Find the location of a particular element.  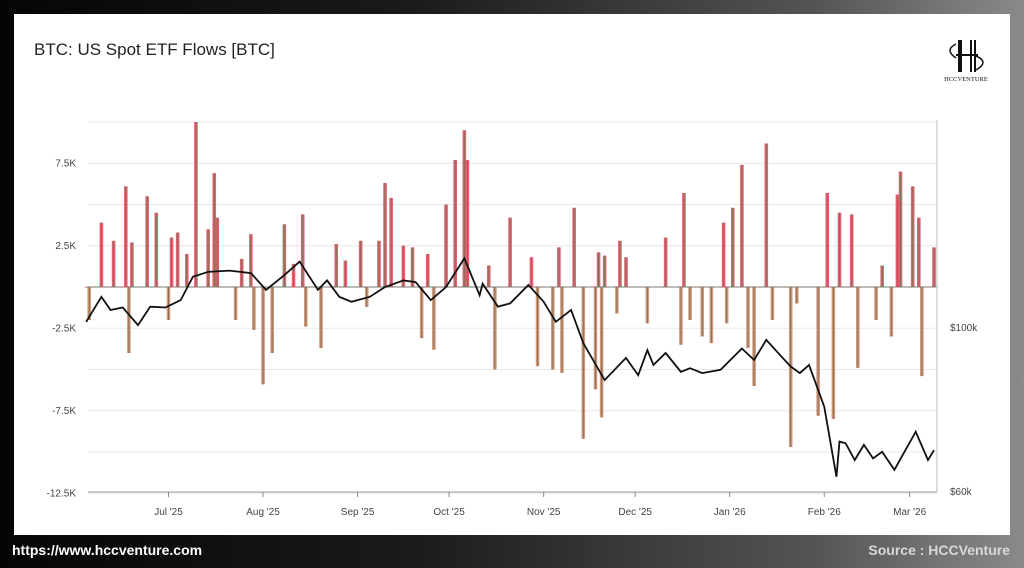

y-right-tick-label: $100k is located at coordinates (964, 328).